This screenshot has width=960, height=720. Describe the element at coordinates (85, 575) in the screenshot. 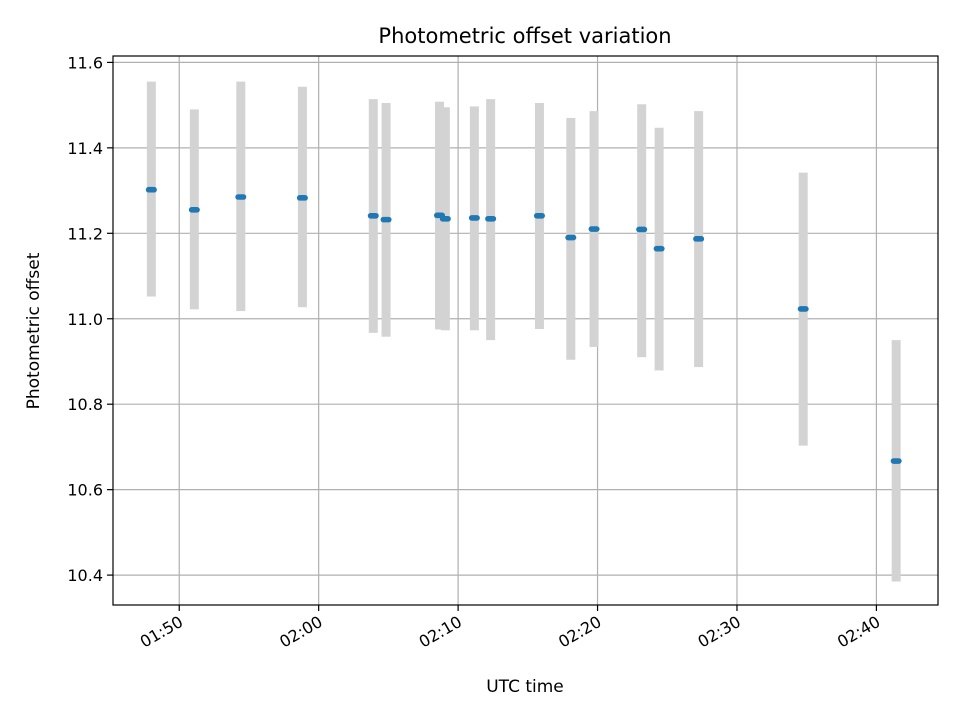

I see `y-tick-label: 10.4` at that location.